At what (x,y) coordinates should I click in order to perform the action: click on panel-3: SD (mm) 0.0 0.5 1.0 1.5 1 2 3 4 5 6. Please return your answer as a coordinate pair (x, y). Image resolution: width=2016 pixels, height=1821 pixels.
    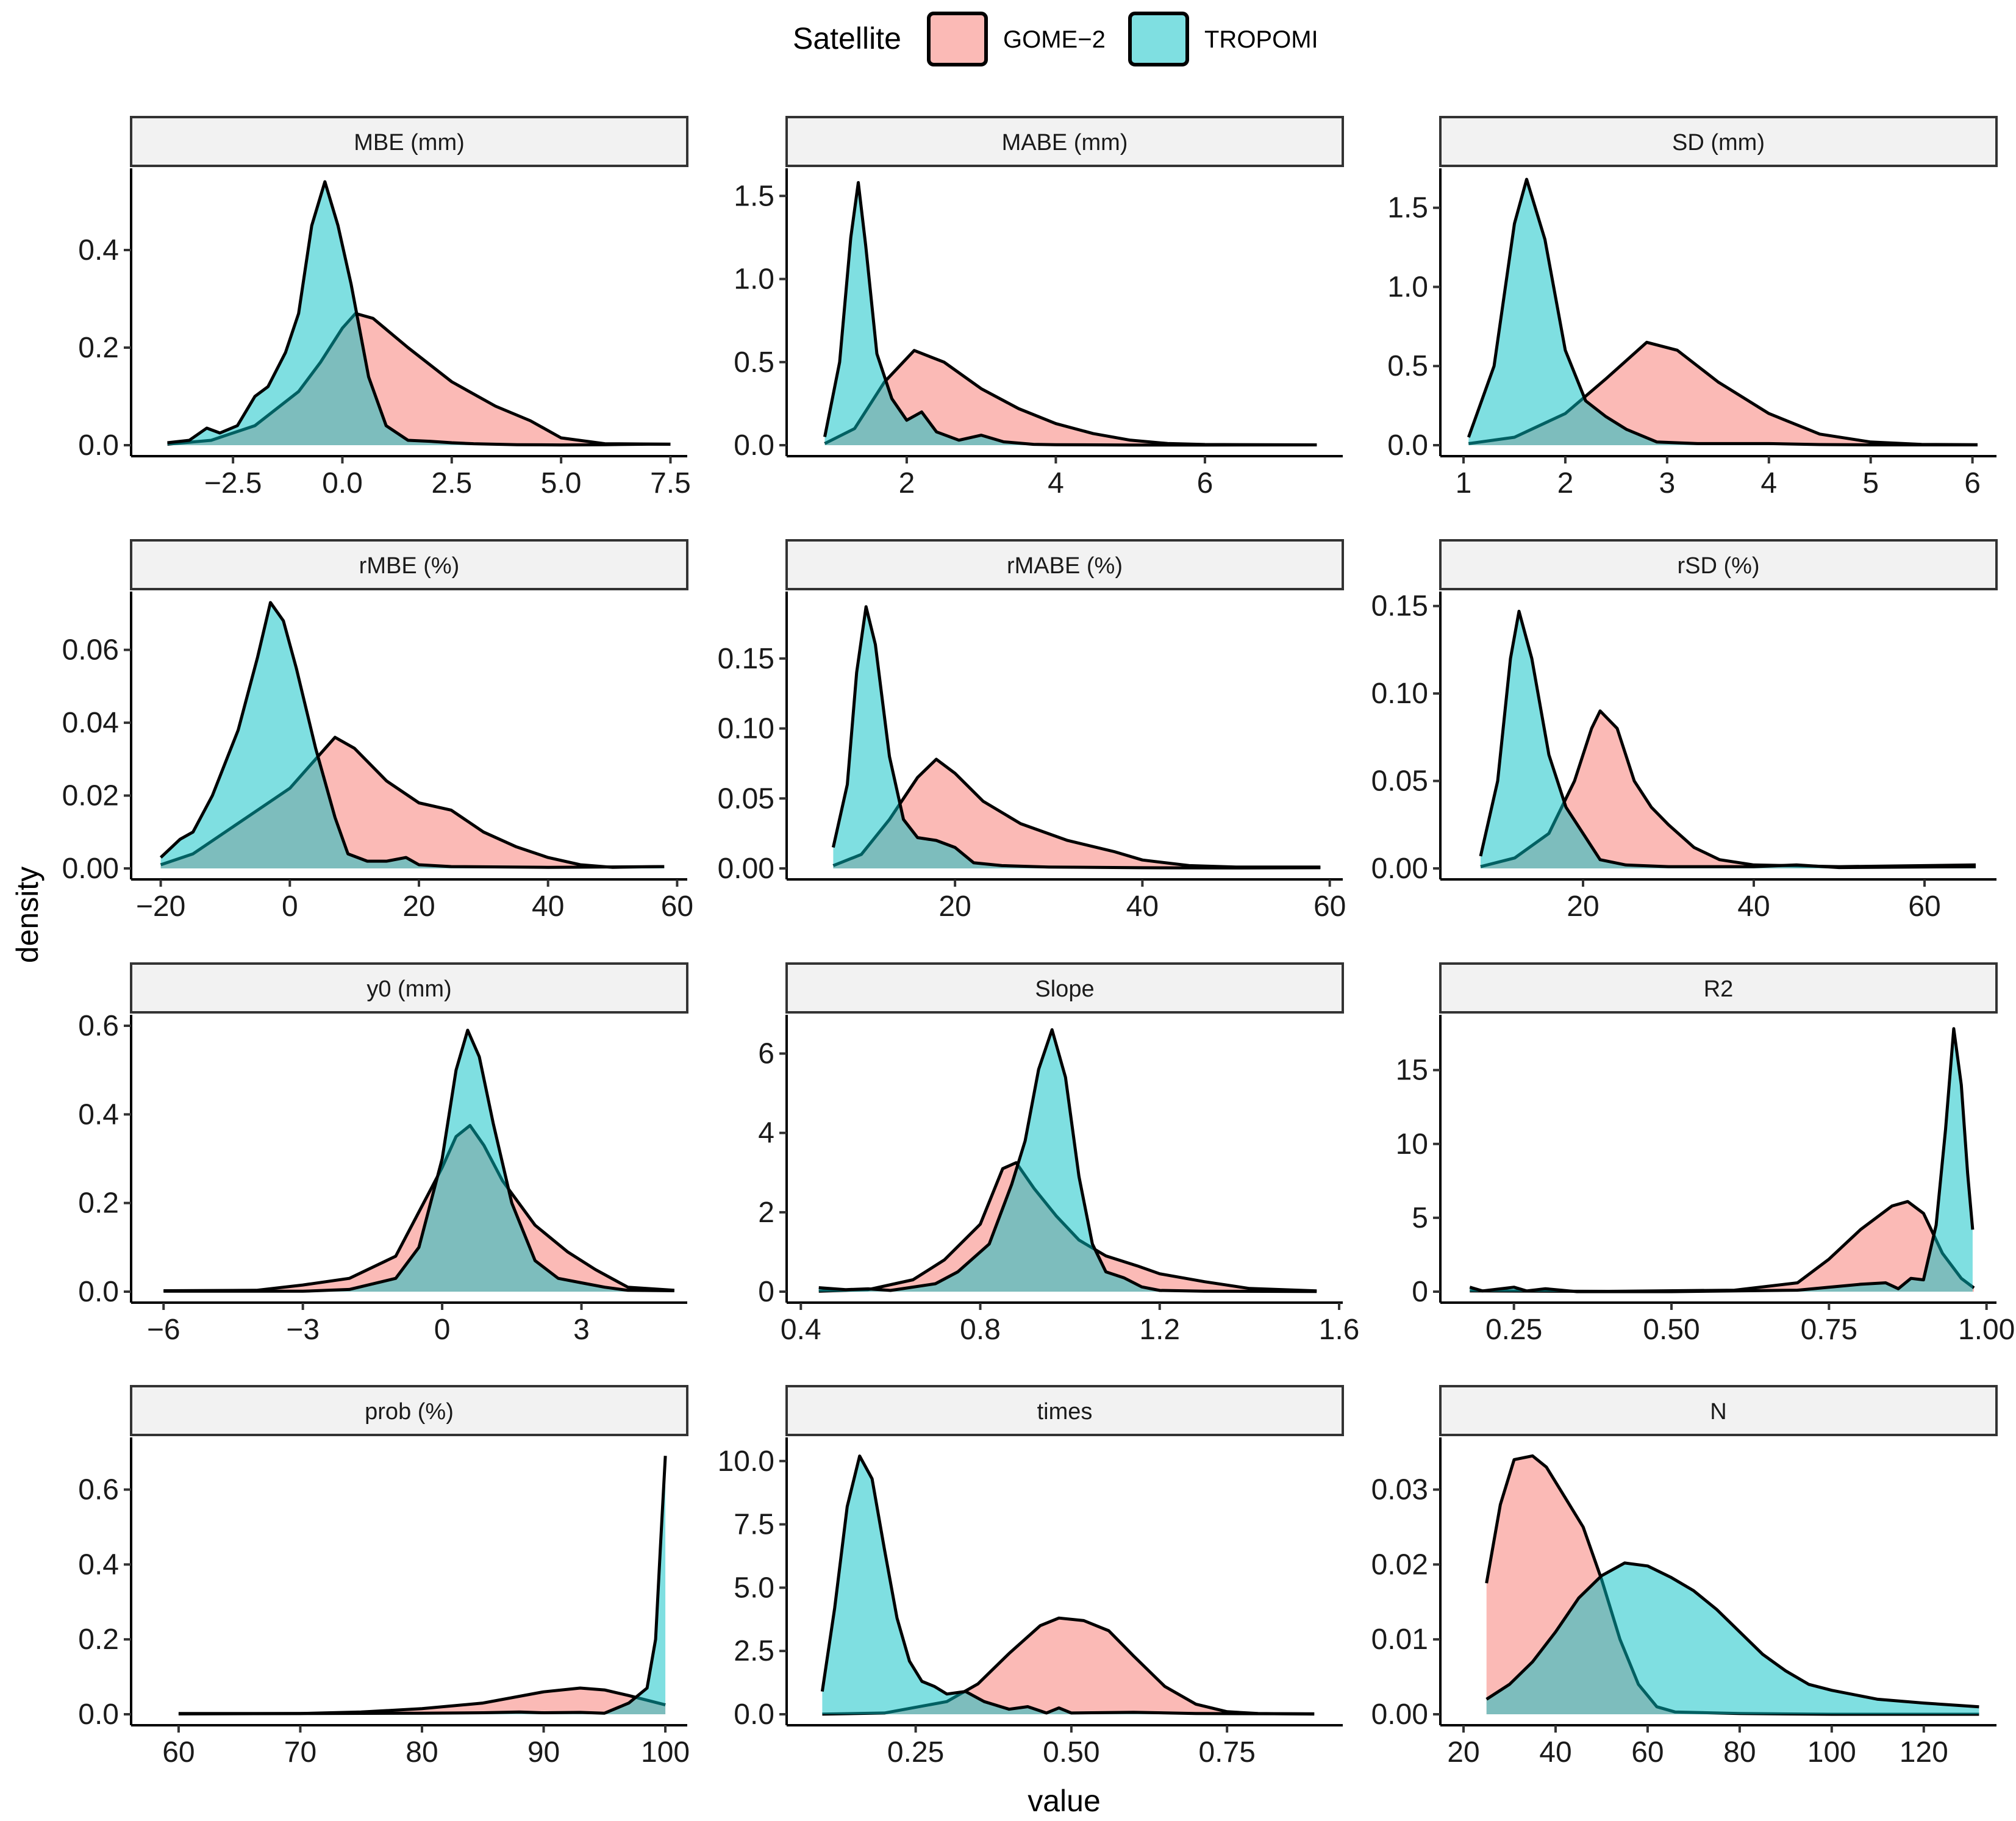
    Looking at the image, I should click on (1692, 307).